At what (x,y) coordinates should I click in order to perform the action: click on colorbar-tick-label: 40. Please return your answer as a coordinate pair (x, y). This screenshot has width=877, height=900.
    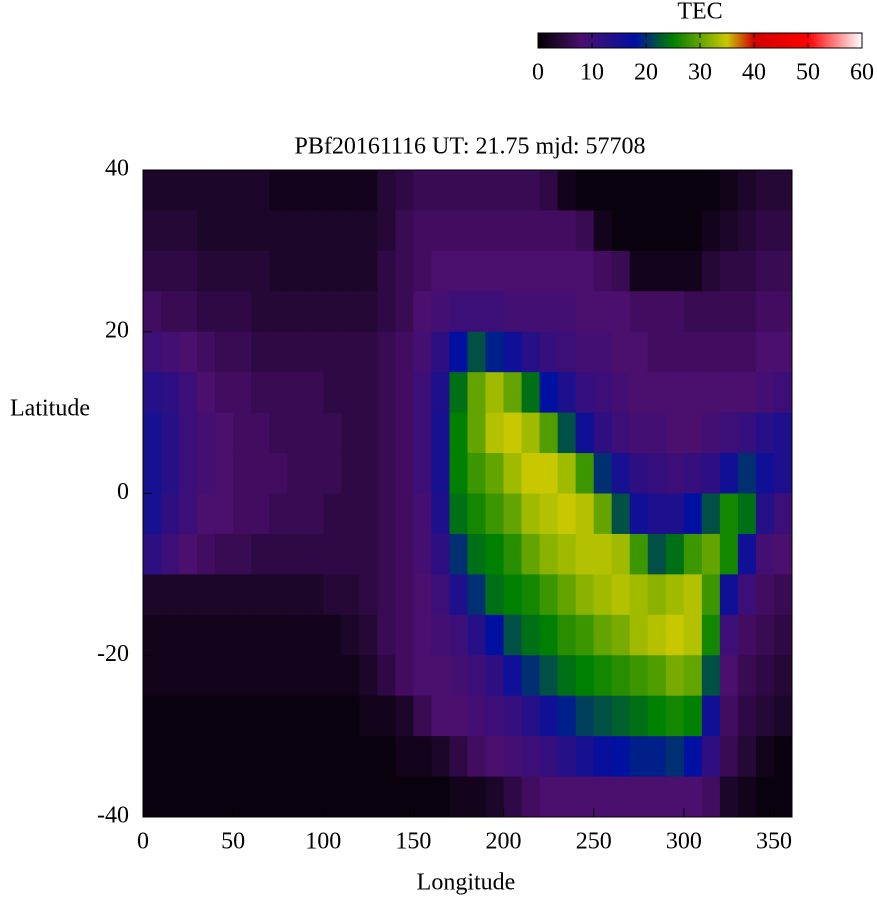
    Looking at the image, I should click on (754, 73).